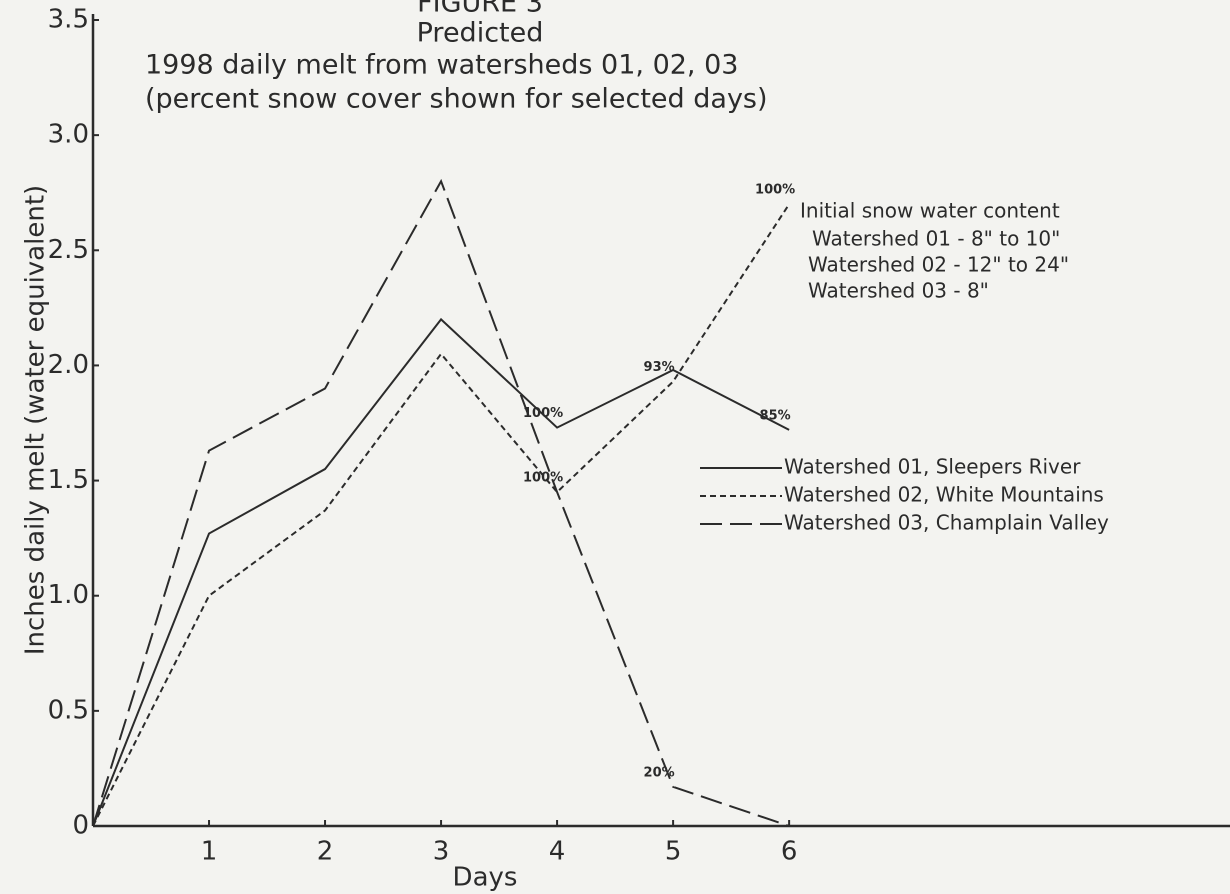  Describe the element at coordinates (936, 239) in the screenshot. I see `note: Watershed 01 - 8" to 10"` at that location.